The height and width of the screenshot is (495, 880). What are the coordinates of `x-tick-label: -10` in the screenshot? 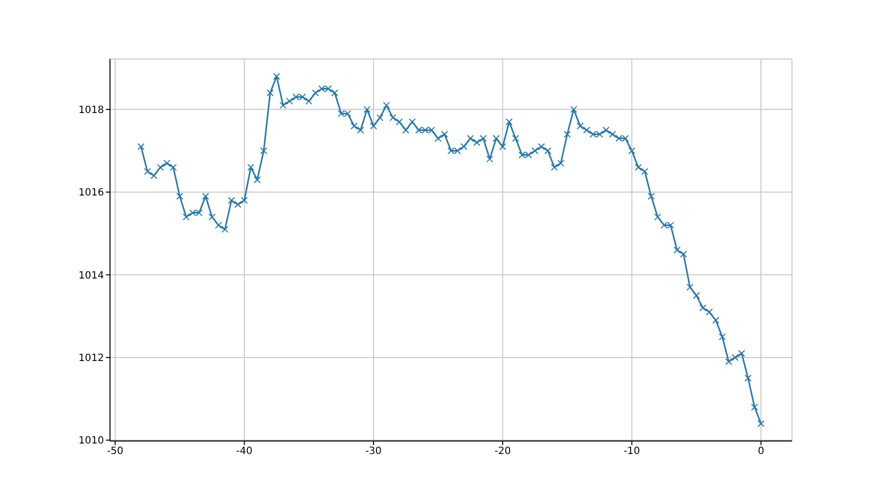 It's located at (632, 452).